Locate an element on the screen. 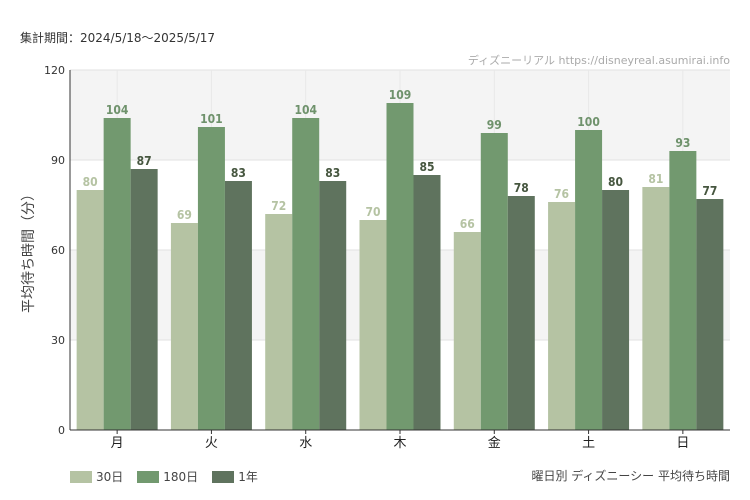  x-tick-label: 日 is located at coordinates (682, 443).